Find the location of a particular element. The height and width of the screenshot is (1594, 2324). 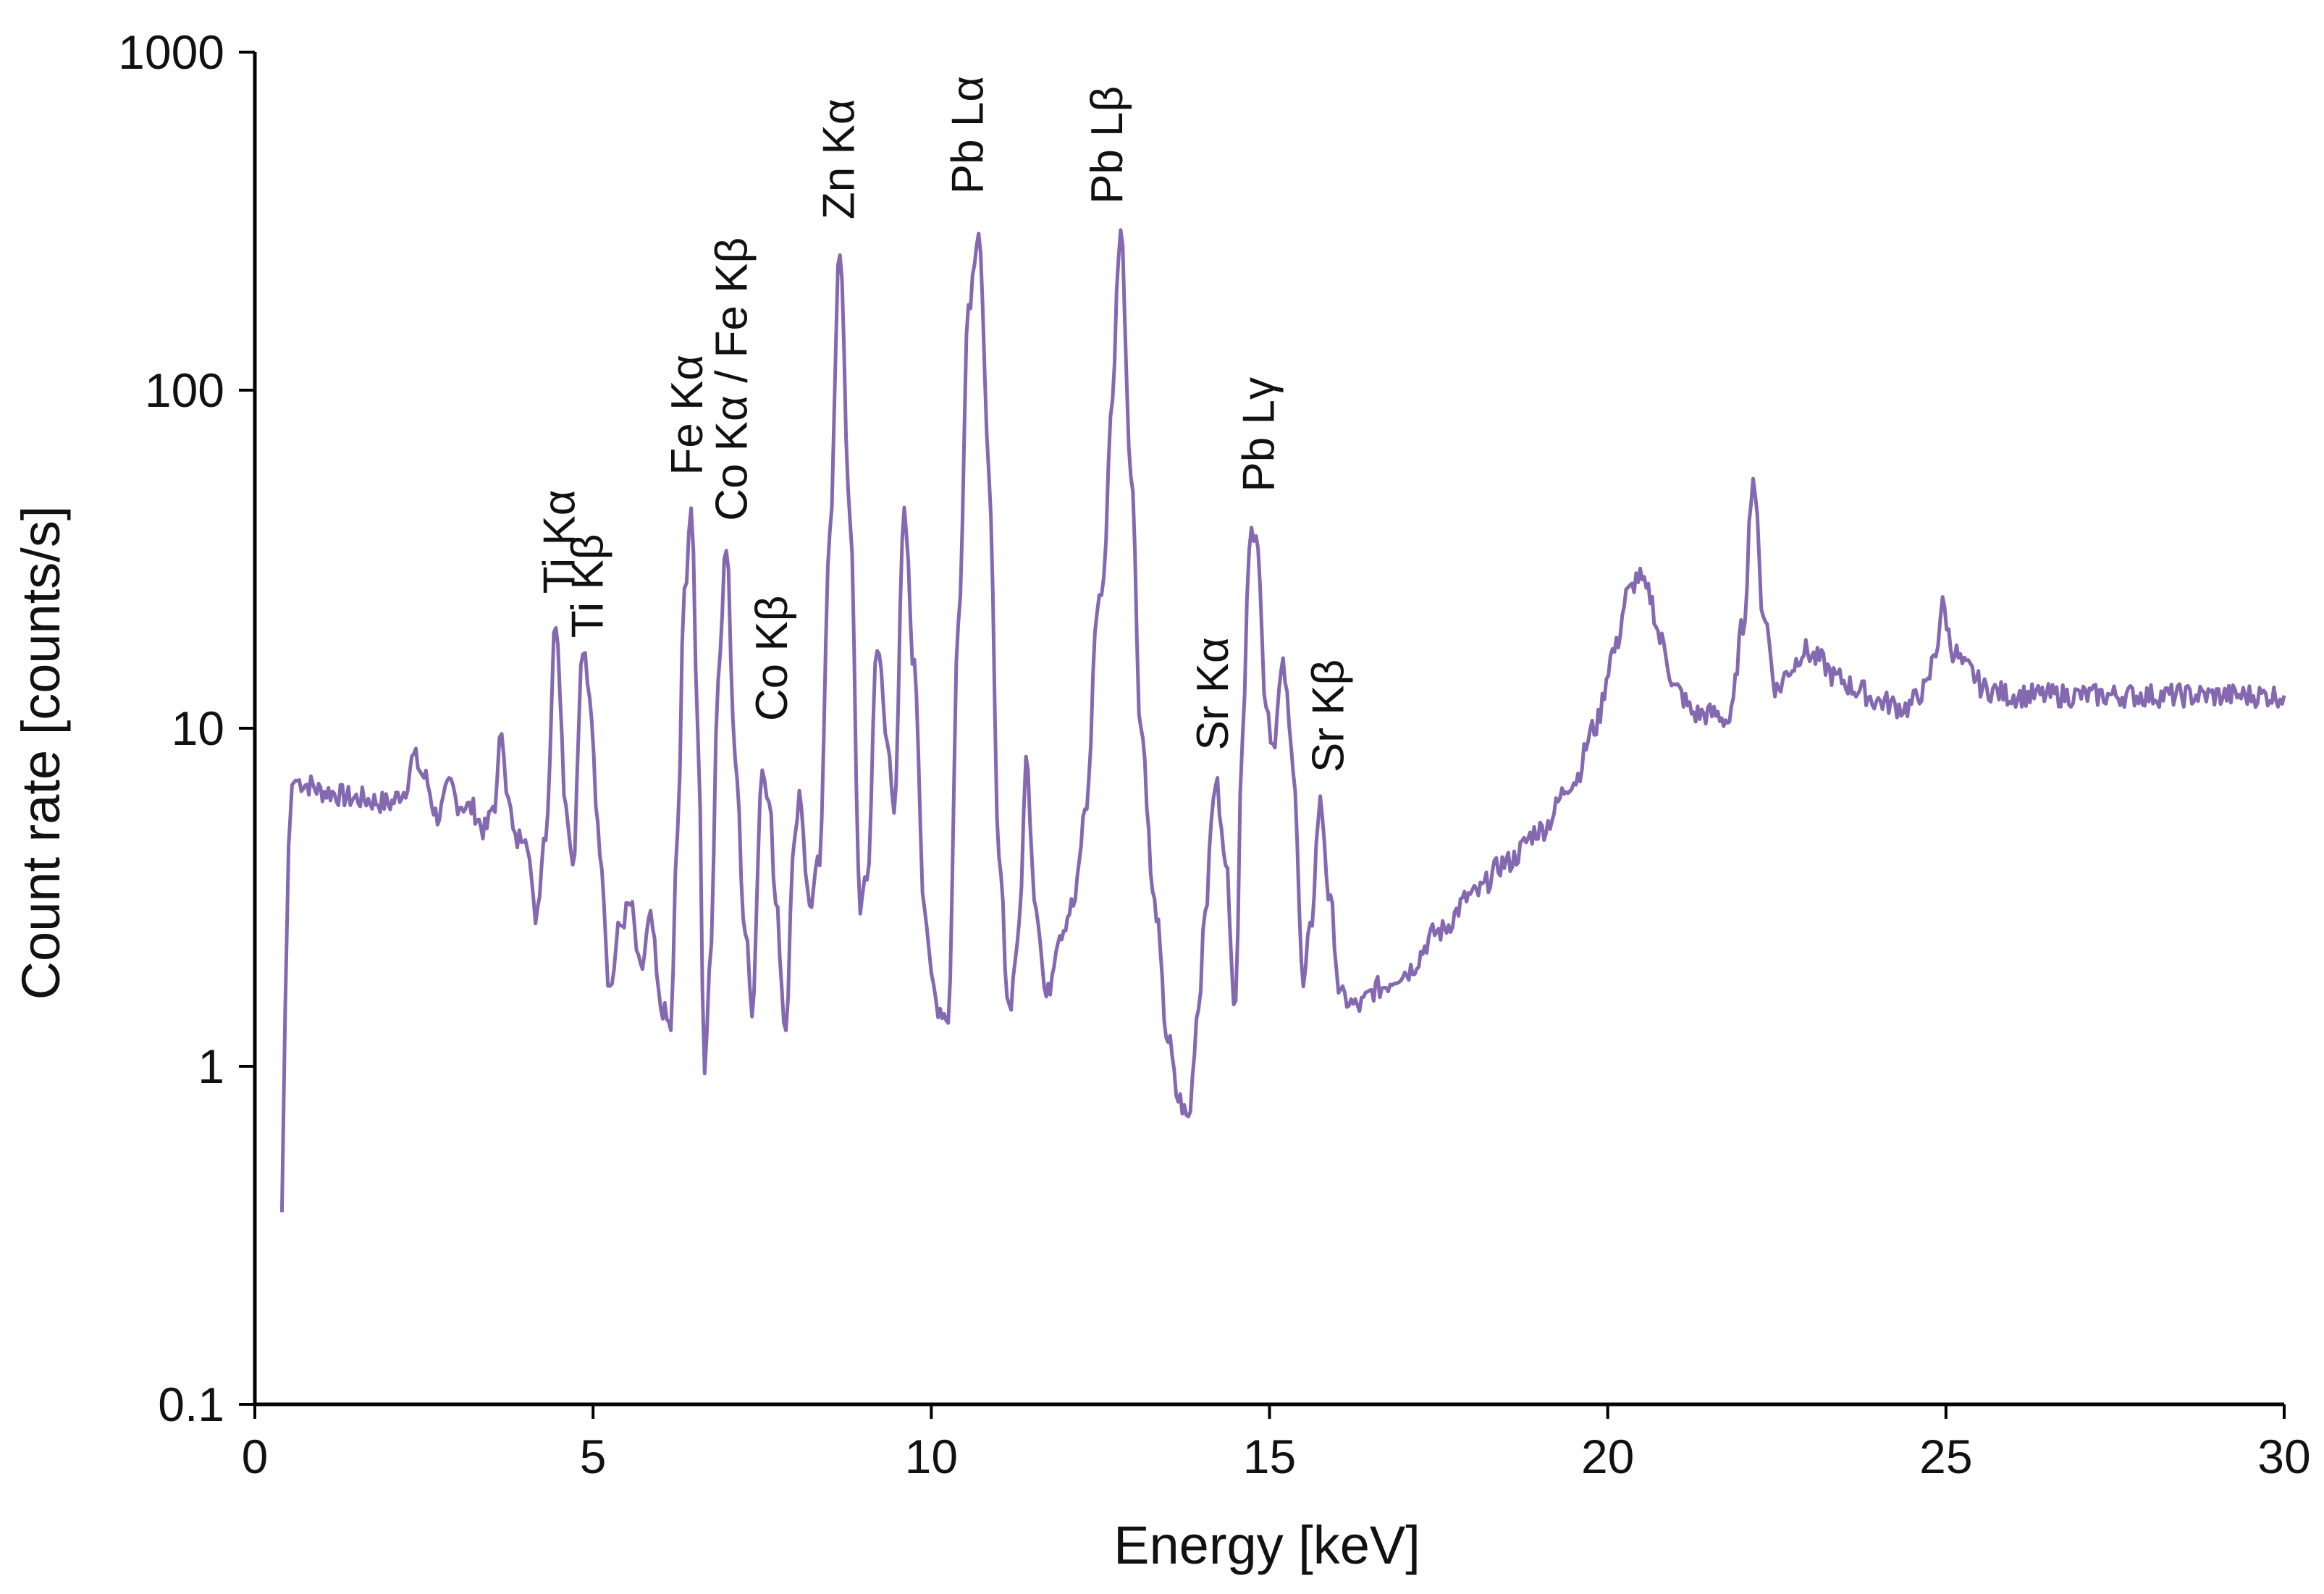

x-axis-title: Energy [keV] is located at coordinates (1266, 1545).